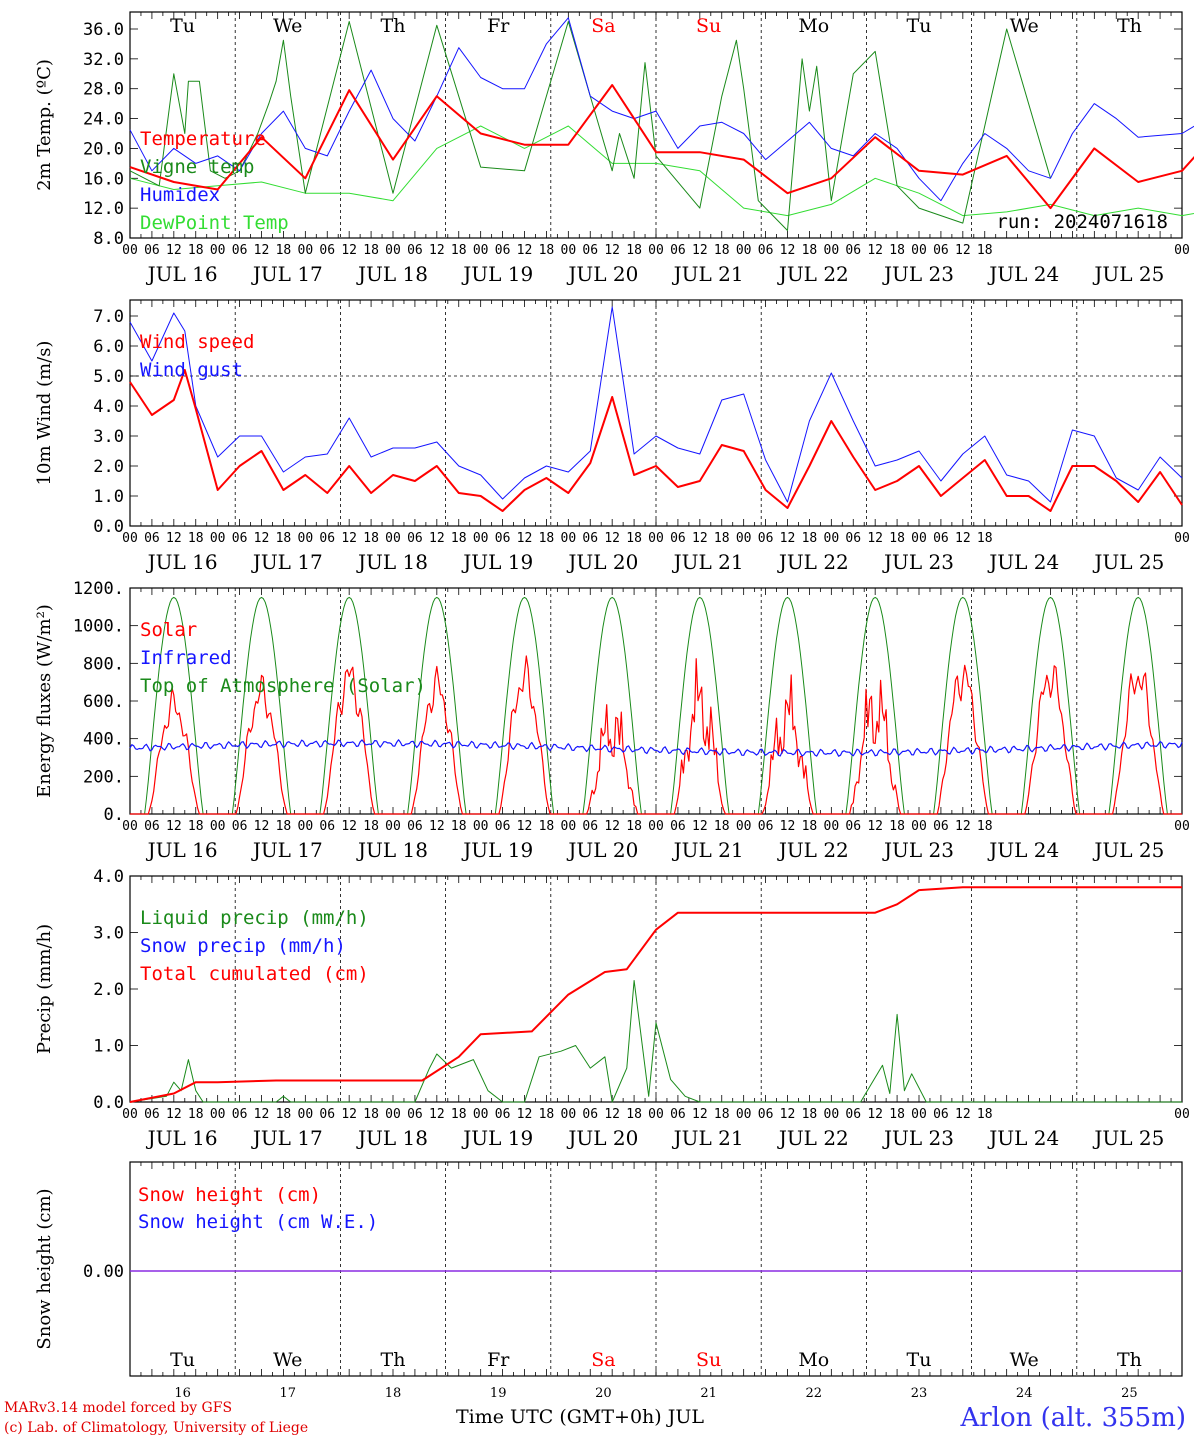 The width and height of the screenshot is (1194, 1440). What do you see at coordinates (44, 413) in the screenshot?
I see `panel2-y-axis-title: 10m Wind (m/s)` at bounding box center [44, 413].